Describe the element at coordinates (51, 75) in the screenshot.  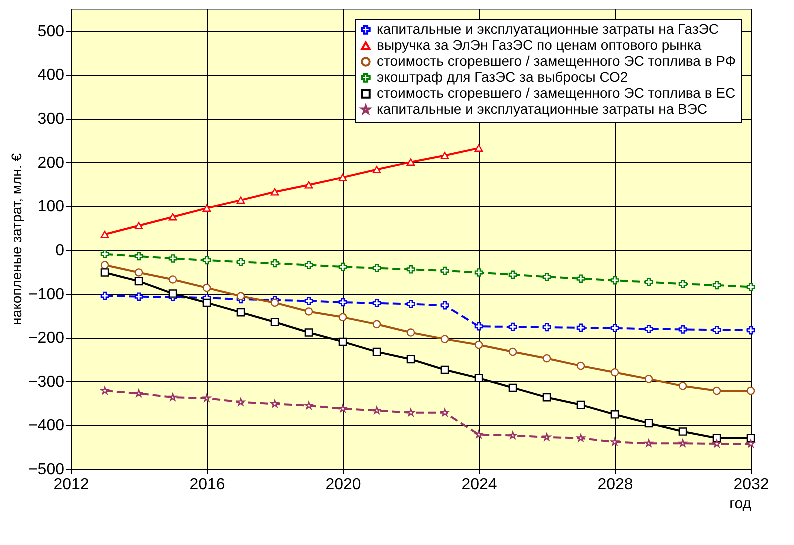
I see `y-tick-label: 400` at that location.